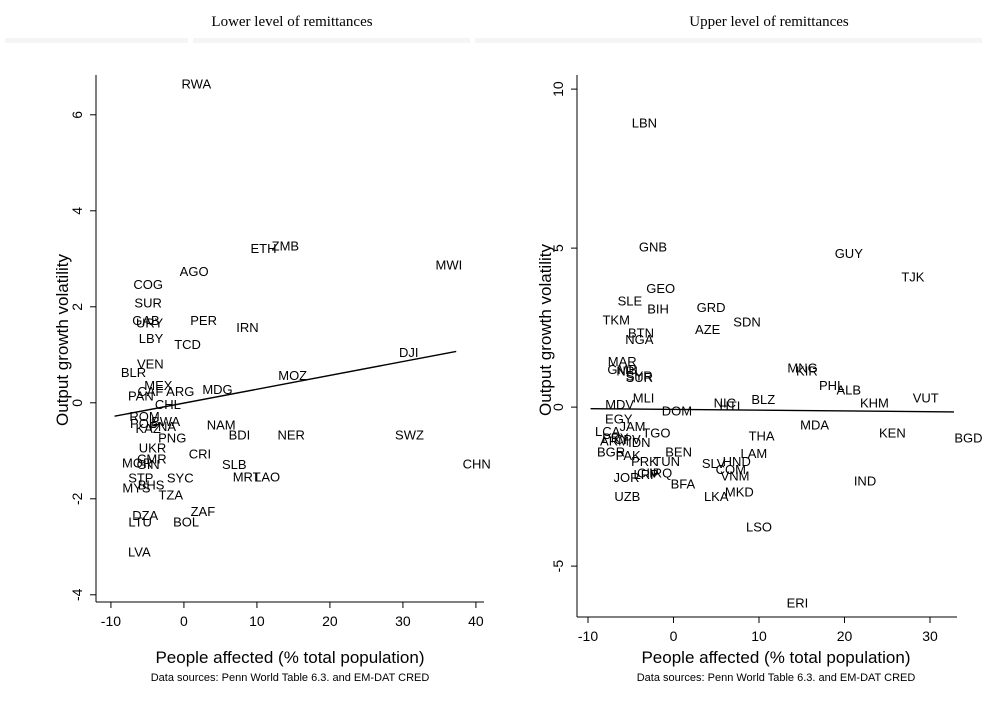 This screenshot has width=987, height=717. I want to click on data-point-label: NAM, so click(221, 424).